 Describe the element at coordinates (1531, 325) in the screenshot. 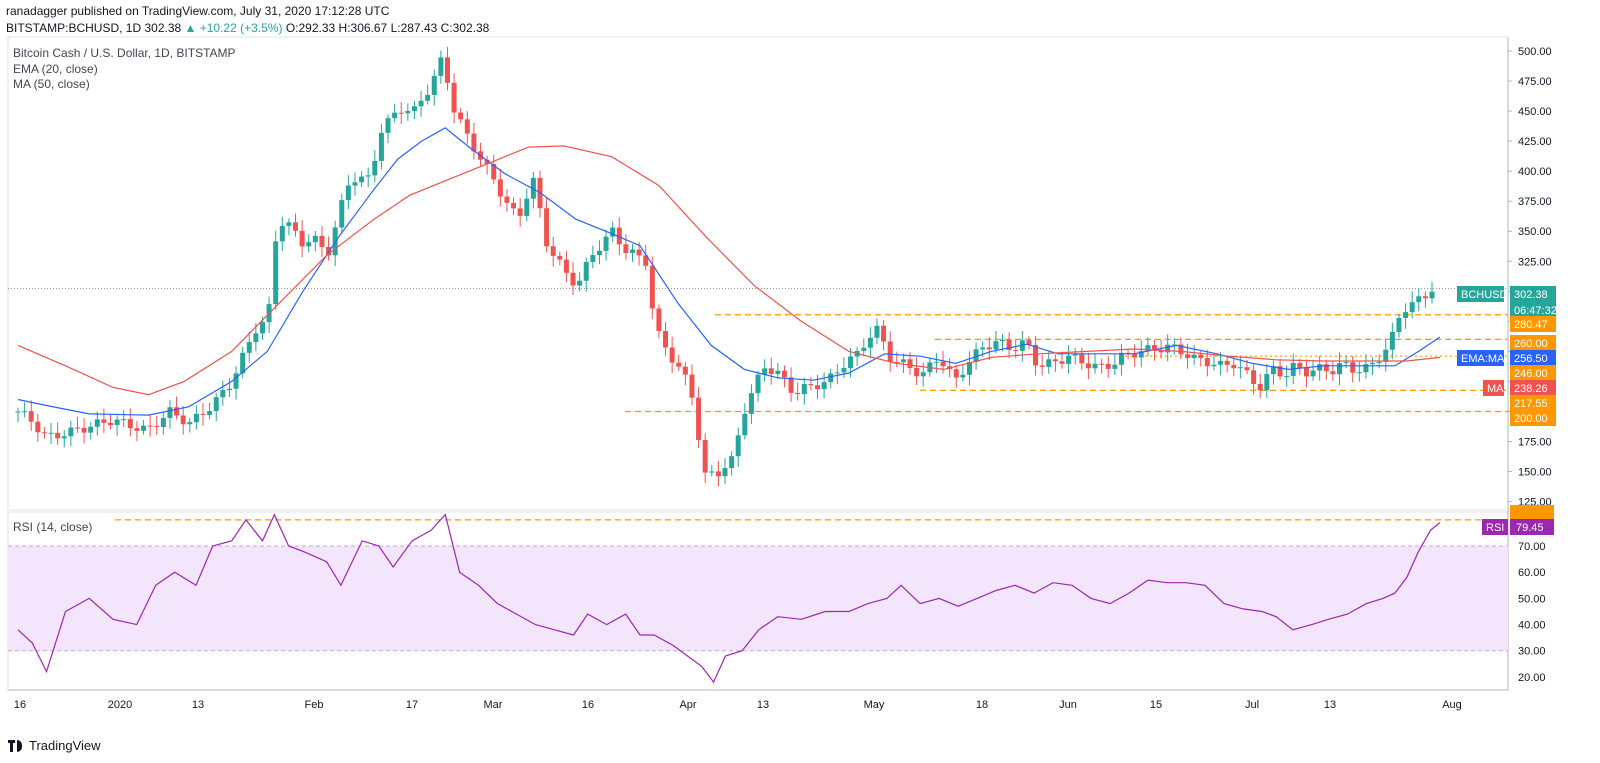

I see `price-label-value: 280.47` at that location.